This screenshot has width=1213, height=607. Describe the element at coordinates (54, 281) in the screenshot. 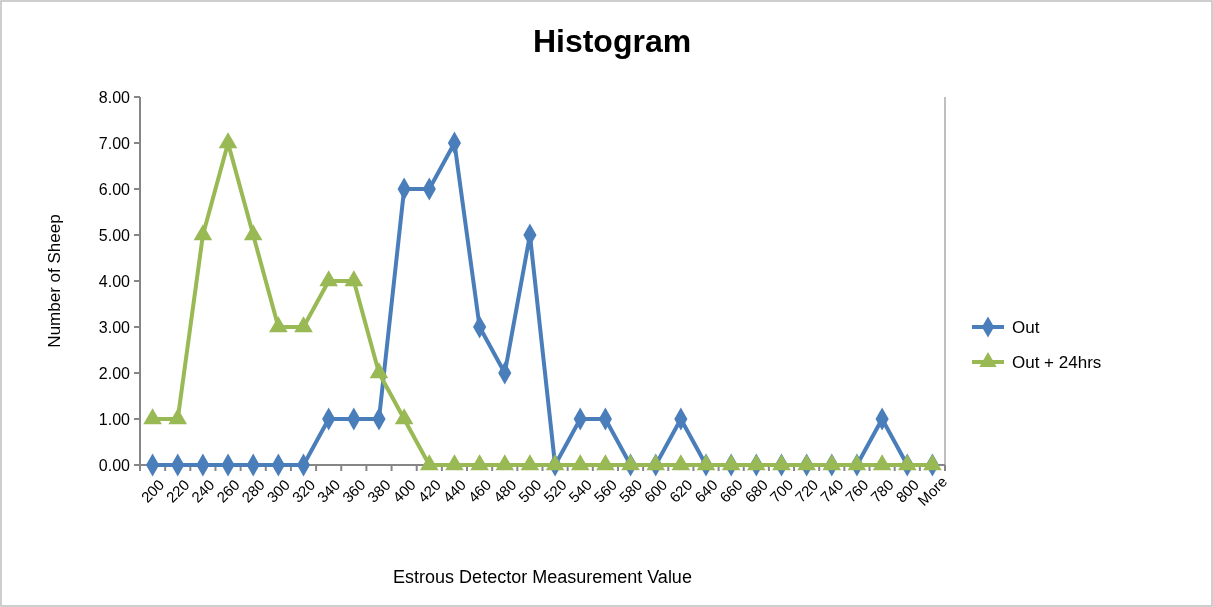

I see `y-axis-title: Number of Sheep` at that location.